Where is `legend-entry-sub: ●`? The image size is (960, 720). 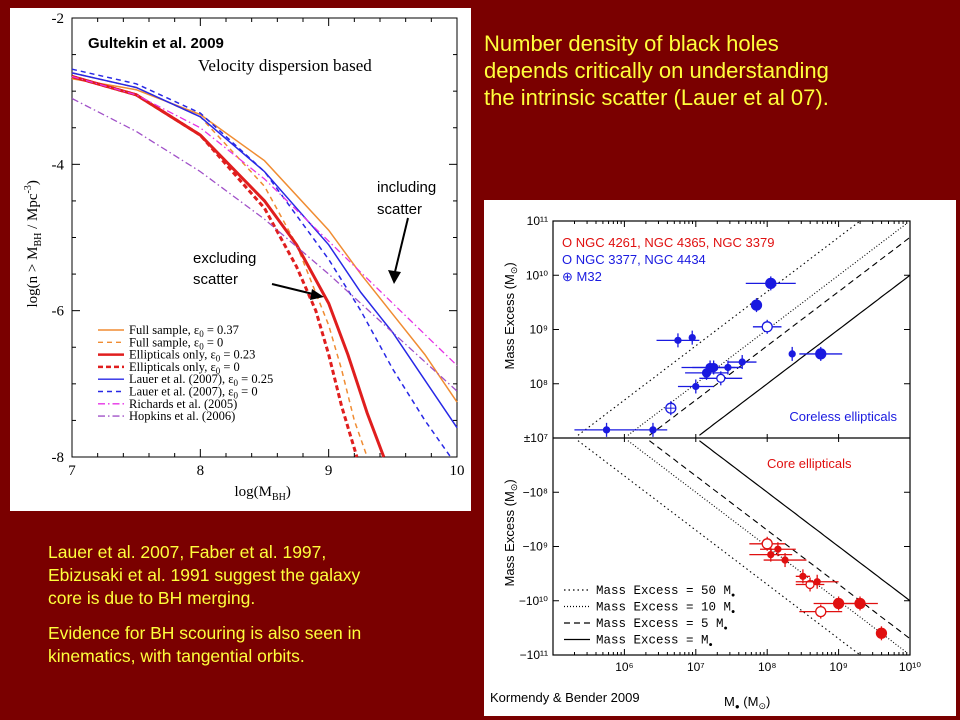 legend-entry-sub: ● is located at coordinates (711, 646).